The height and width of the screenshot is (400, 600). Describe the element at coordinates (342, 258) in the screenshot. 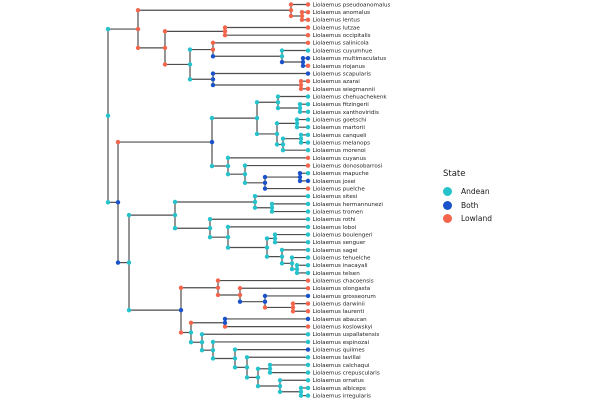

I see `tip-label: Liolaemus tehuelche` at that location.